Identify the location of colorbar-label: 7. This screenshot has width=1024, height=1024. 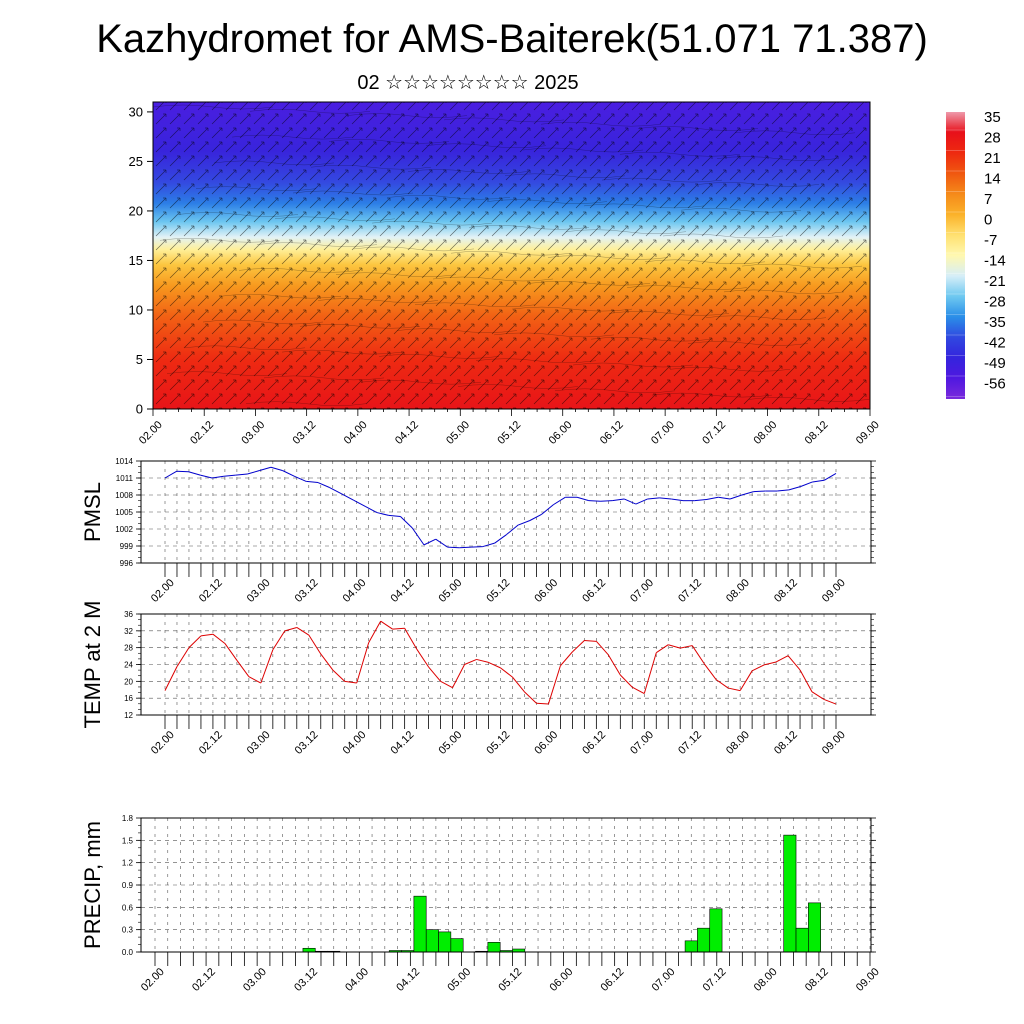
(988, 199).